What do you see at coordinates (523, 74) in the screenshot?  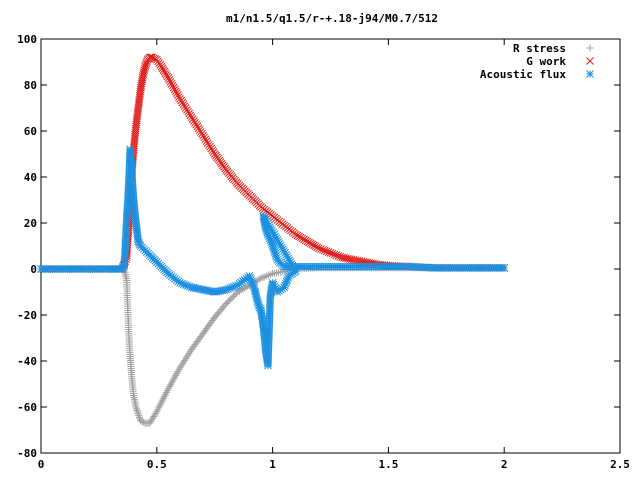 I see `legend-label: Acoustic flux` at bounding box center [523, 74].